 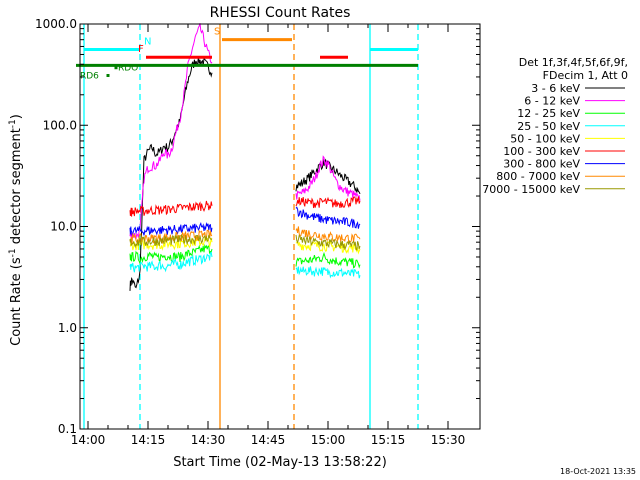 What do you see at coordinates (598, 471) in the screenshot?
I see `footer-timestamp: 18-Oct-2021 13:35` at bounding box center [598, 471].